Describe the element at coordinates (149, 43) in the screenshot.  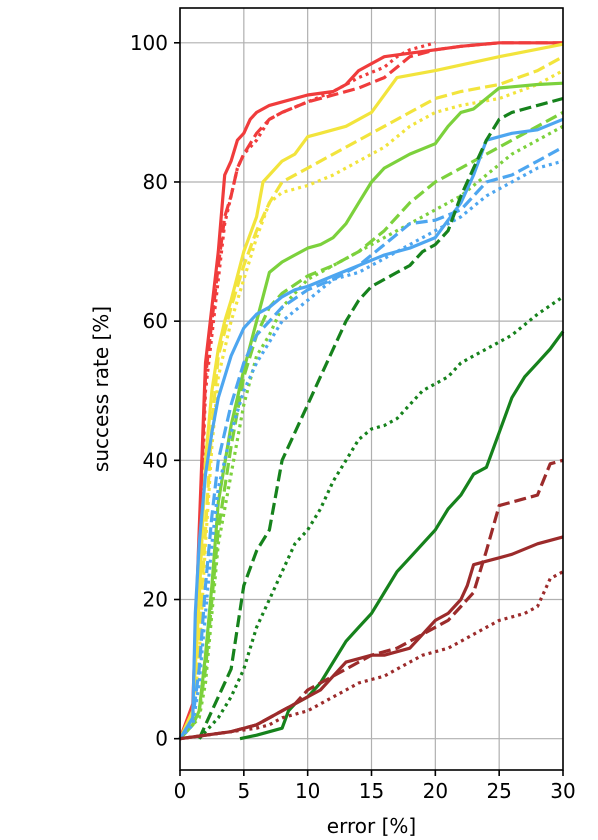
I see `y-tick-label: 100` at that location.